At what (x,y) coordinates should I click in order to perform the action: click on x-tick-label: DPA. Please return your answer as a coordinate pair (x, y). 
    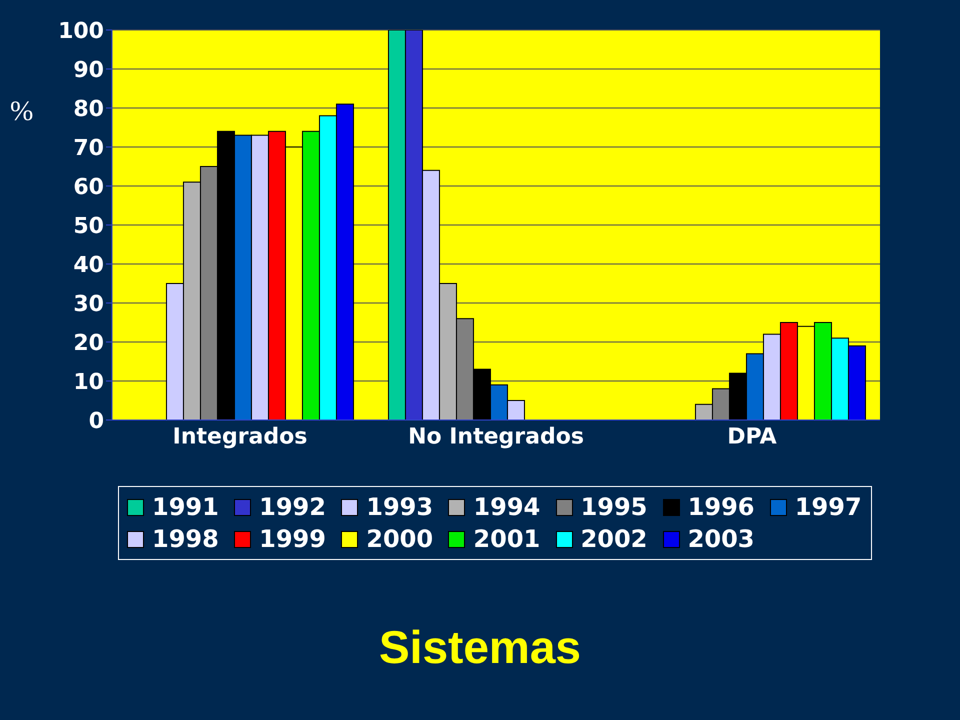
    Looking at the image, I should click on (752, 437).